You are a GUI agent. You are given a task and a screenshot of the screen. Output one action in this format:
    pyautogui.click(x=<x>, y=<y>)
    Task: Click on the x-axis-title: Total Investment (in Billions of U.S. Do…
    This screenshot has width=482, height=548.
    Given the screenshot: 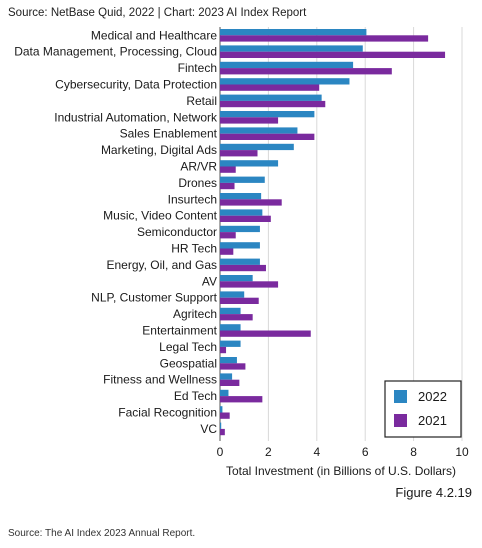 What is the action you would take?
    pyautogui.click(x=341, y=471)
    